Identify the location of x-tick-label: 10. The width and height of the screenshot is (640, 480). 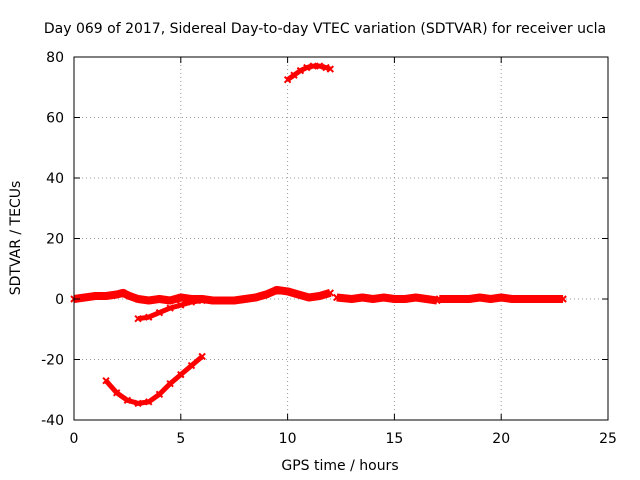
(288, 439).